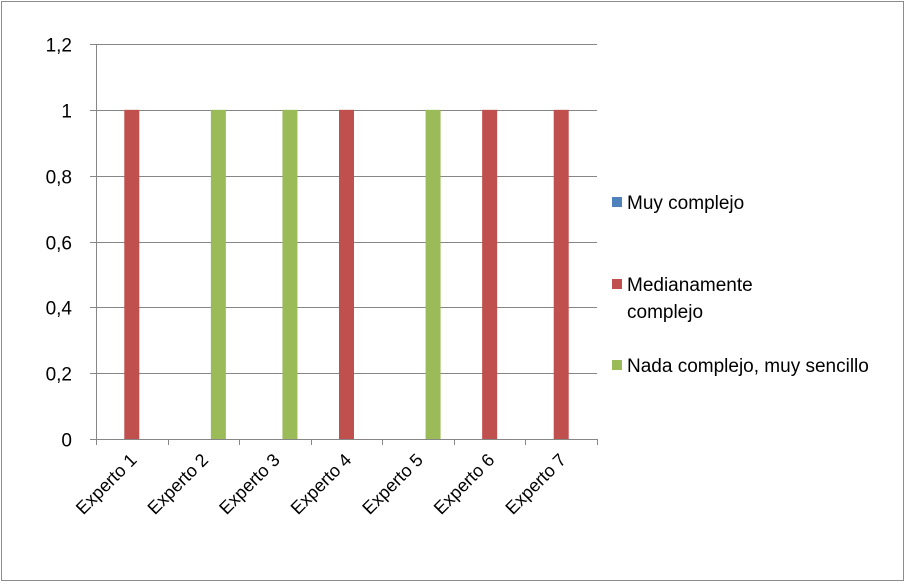 The width and height of the screenshot is (907, 584). Describe the element at coordinates (66, 441) in the screenshot. I see `y-tick-label: 0` at that location.